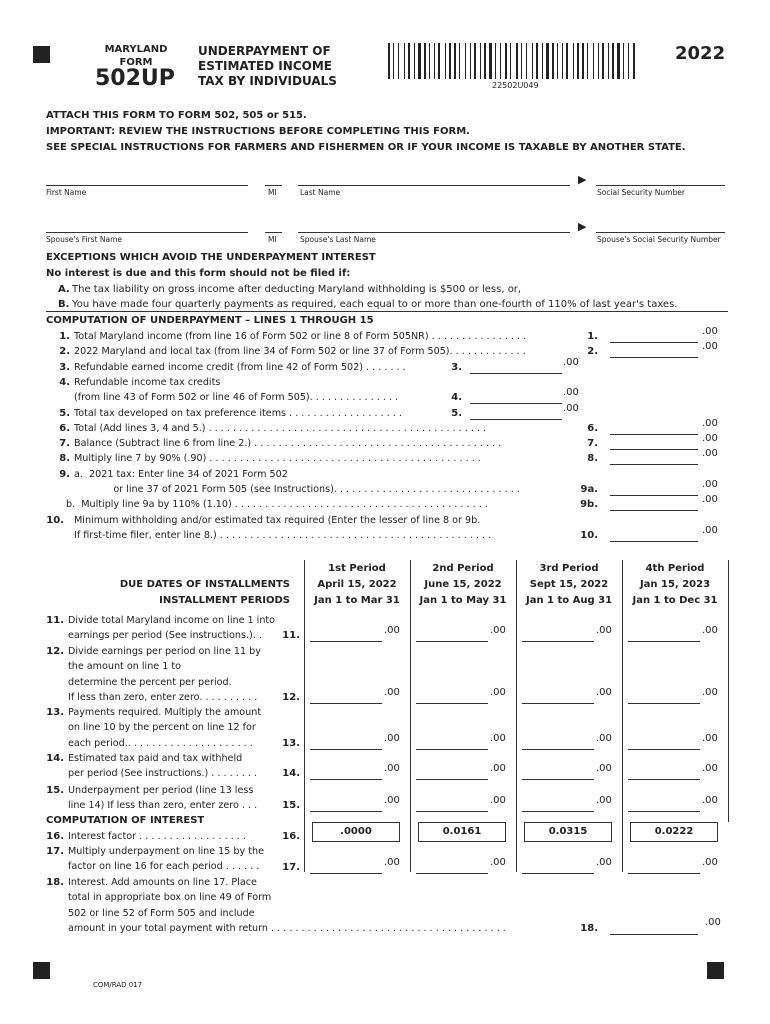 The image size is (770, 1024). Describe the element at coordinates (136, 49) in the screenshot. I see `state-label: MARYLAND` at that location.